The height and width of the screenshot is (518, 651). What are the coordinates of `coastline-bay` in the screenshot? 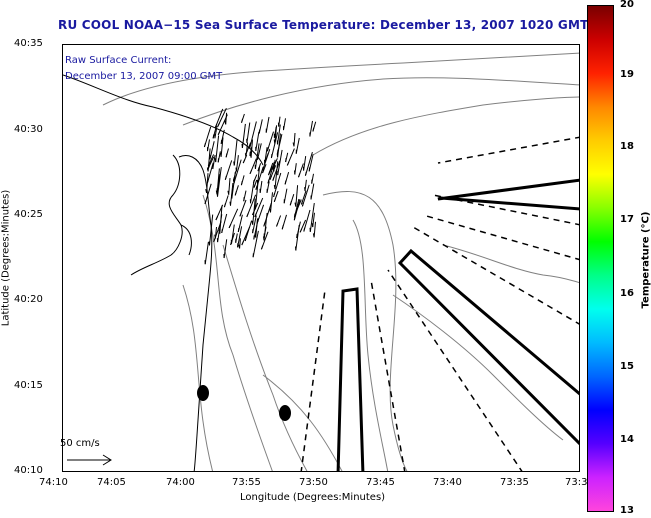 It's located at (161, 215).